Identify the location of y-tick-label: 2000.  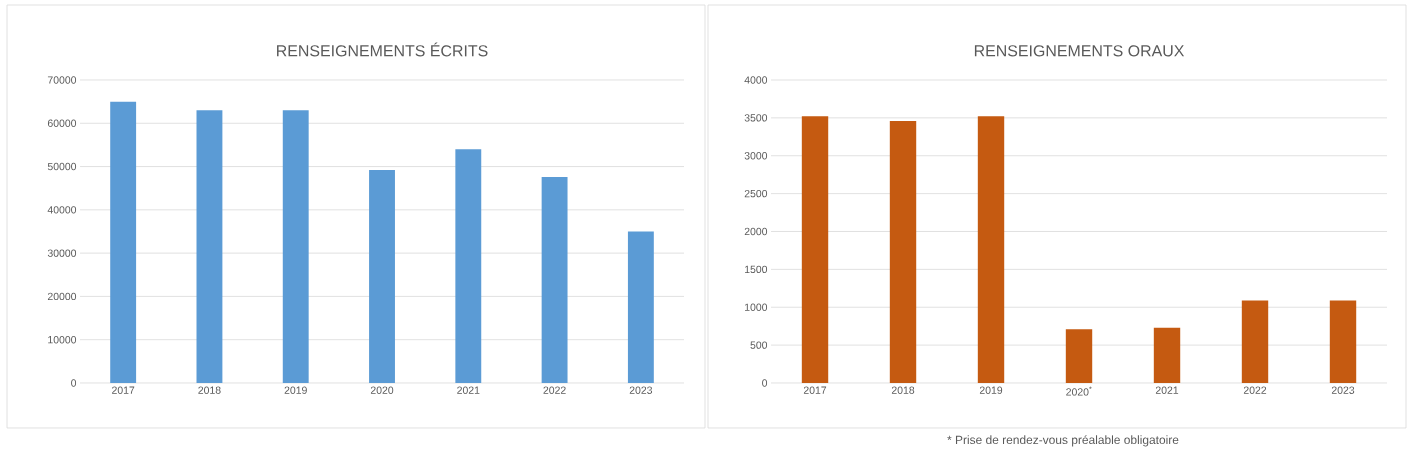
(756, 231).